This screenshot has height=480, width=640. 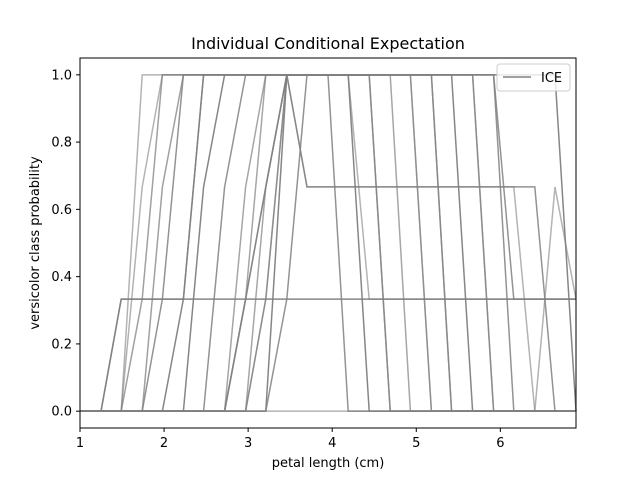 I want to click on y-axis-label: versicolor class probability, so click(x=35, y=243).